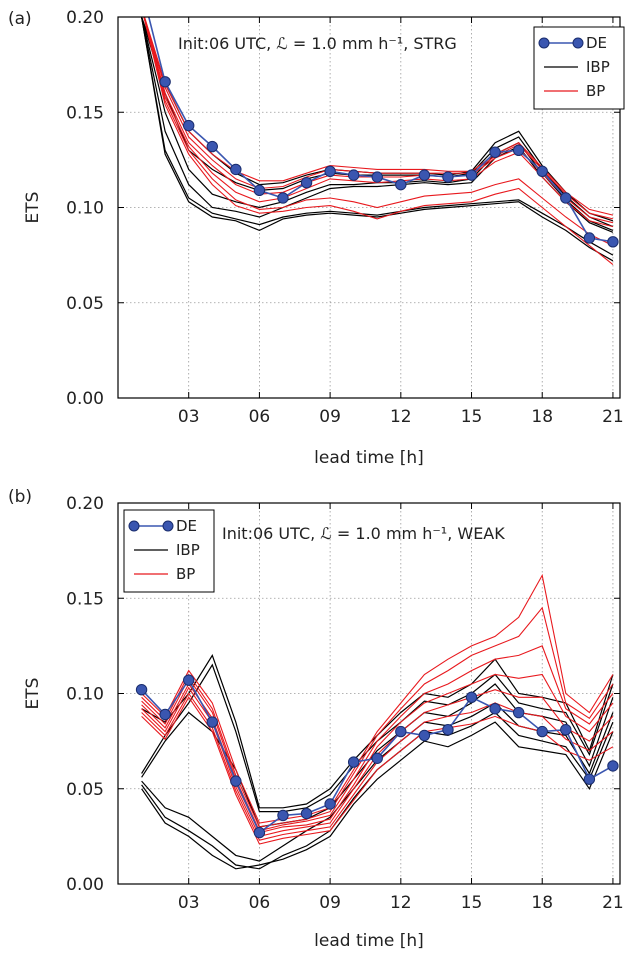 The image size is (638, 954). I want to click on panel-label: (a), so click(20, 19).